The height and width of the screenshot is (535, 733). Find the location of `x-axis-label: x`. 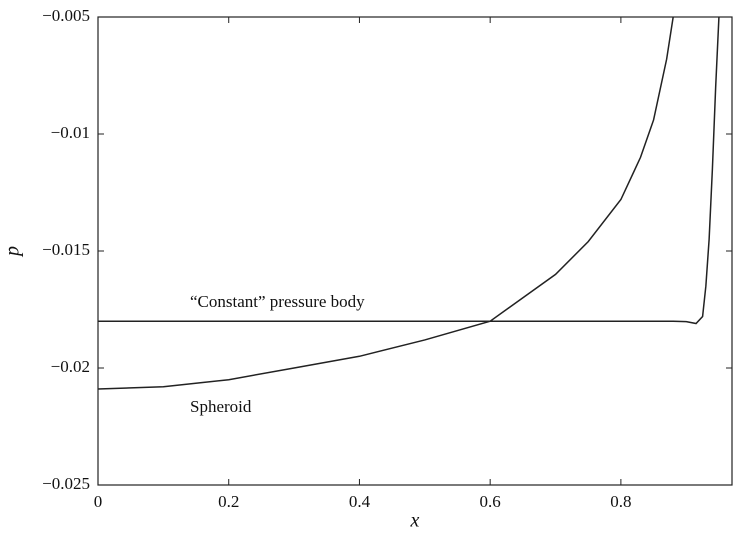

x-axis-label: x is located at coordinates (415, 521).